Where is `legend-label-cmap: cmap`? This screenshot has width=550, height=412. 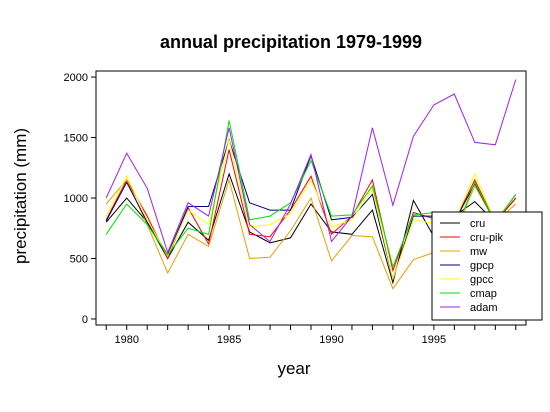
legend-label-cmap: cmap is located at coordinates (483, 294).